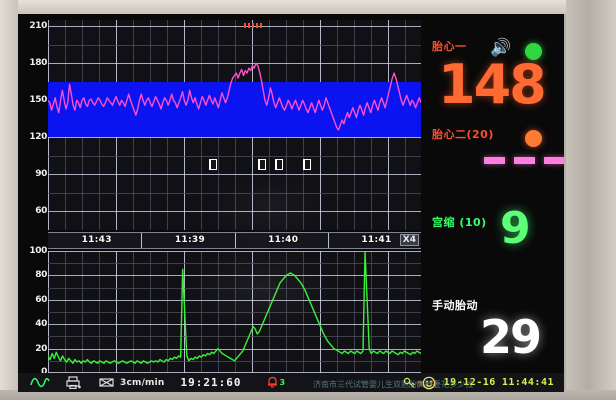  I want to click on toco-y-tick-label: 100, so click(38, 251).